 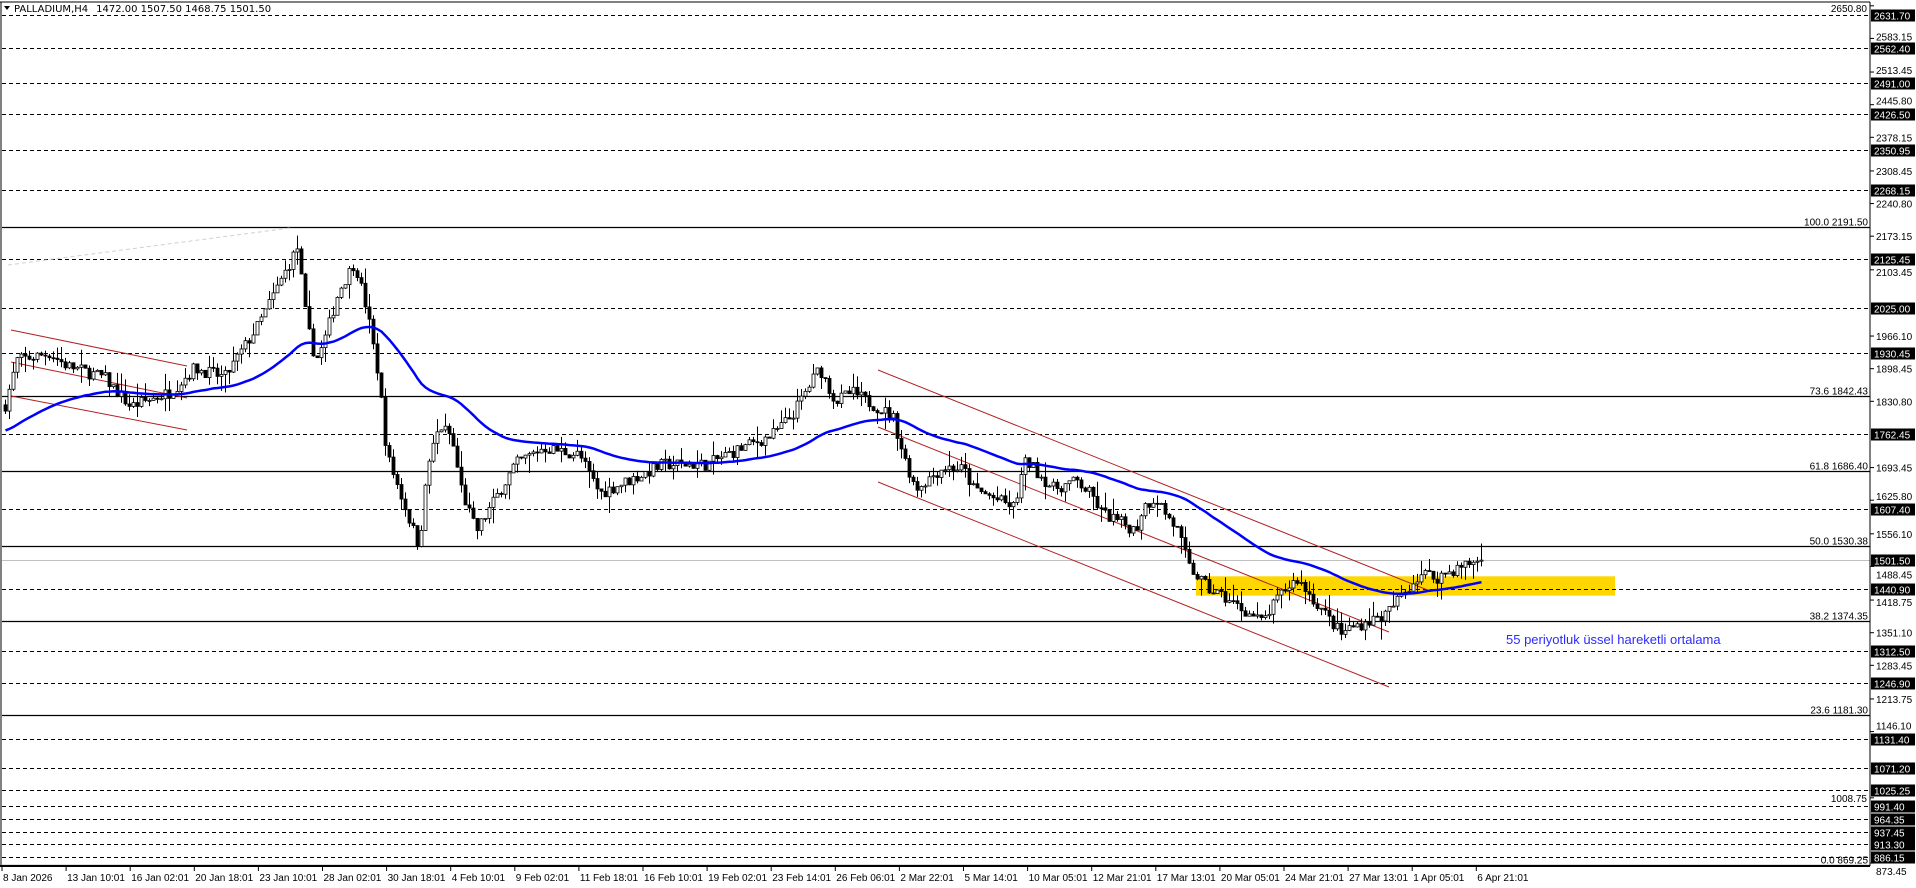 What do you see at coordinates (1894, 172) in the screenshot?
I see `price-tick-label: 2308.45` at bounding box center [1894, 172].